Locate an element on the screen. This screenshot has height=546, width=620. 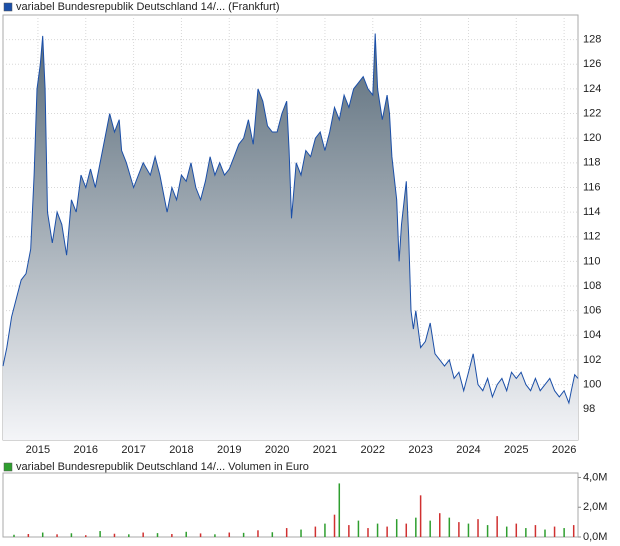
y-tick-label: 2,0M is located at coordinates (595, 507).